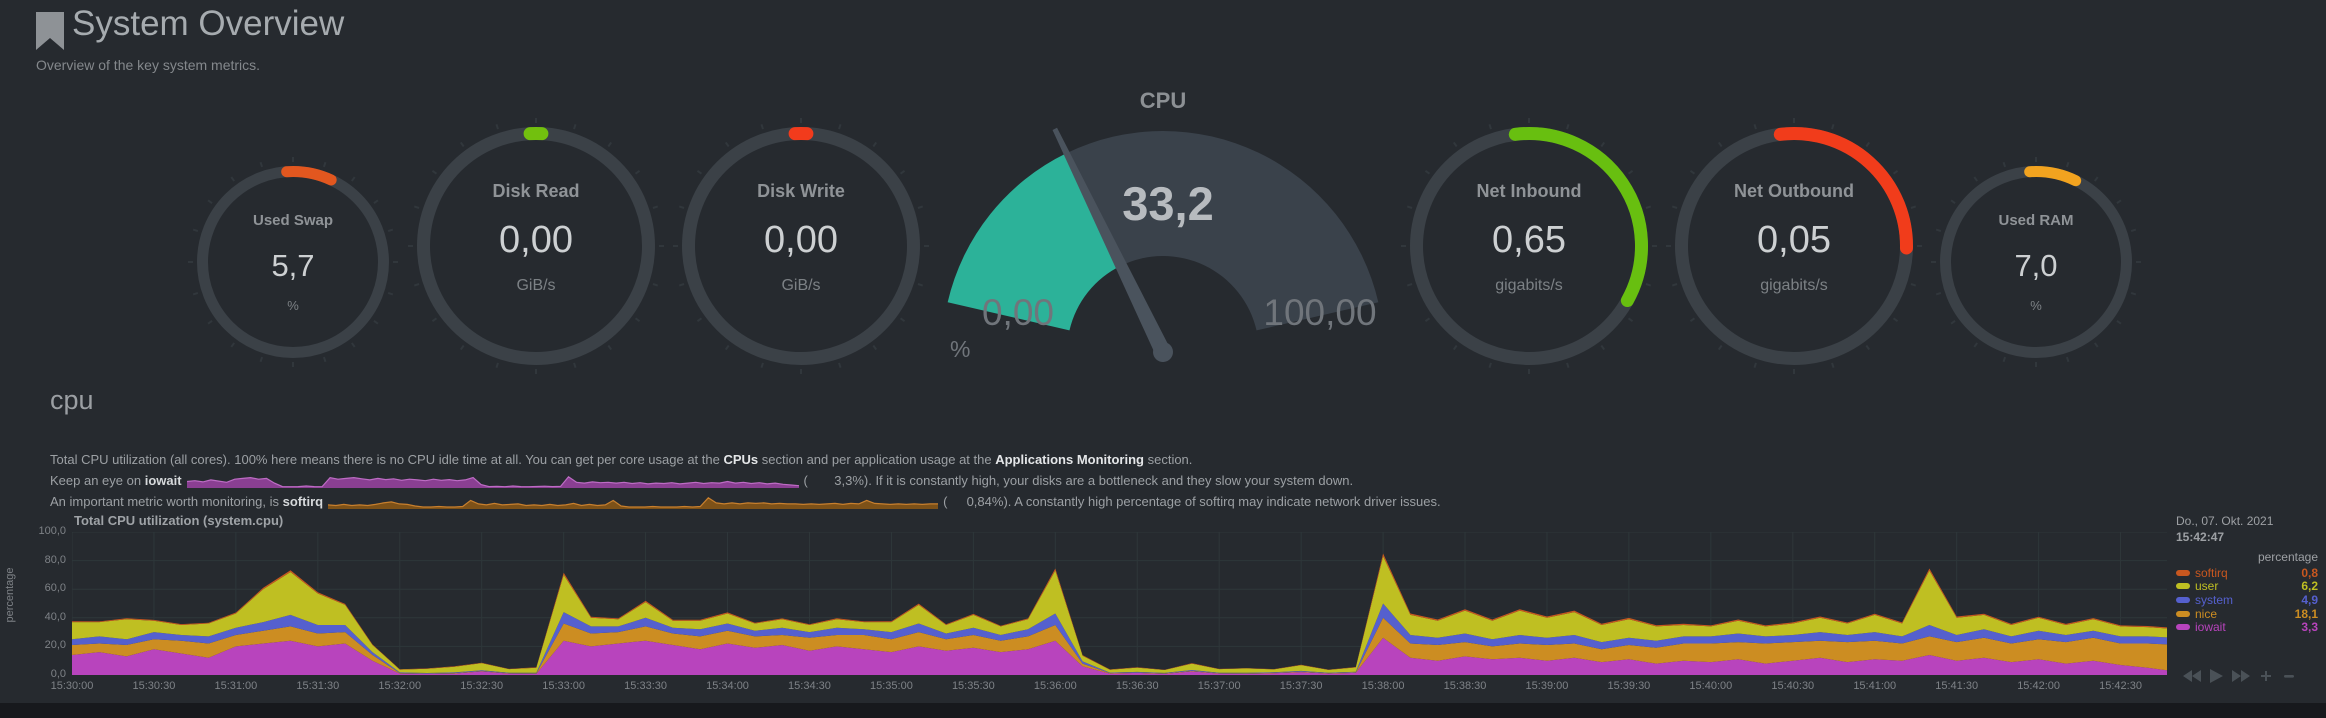 Image resolution: width=2326 pixels, height=718 pixels. Describe the element at coordinates (536, 246) in the screenshot. I see `disk-read-gauge-chart` at that location.